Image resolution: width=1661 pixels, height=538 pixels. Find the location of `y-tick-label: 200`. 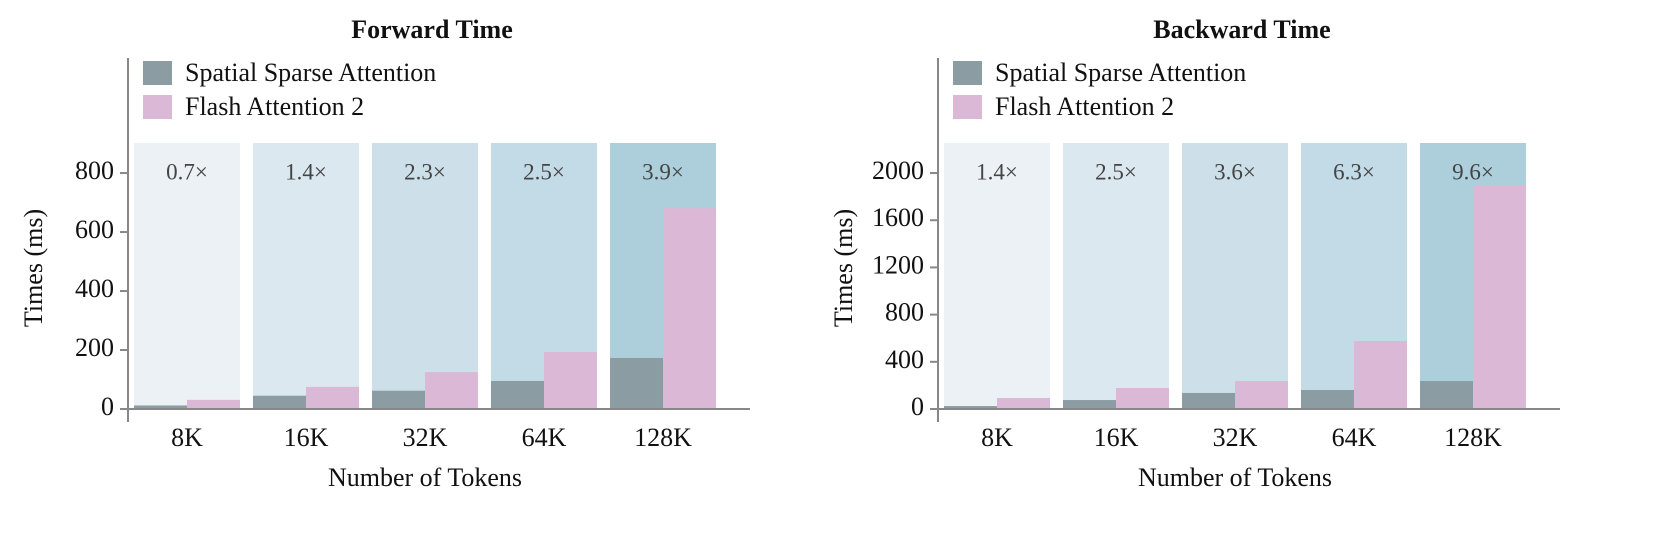

y-tick-label: 200 is located at coordinates (94, 347).